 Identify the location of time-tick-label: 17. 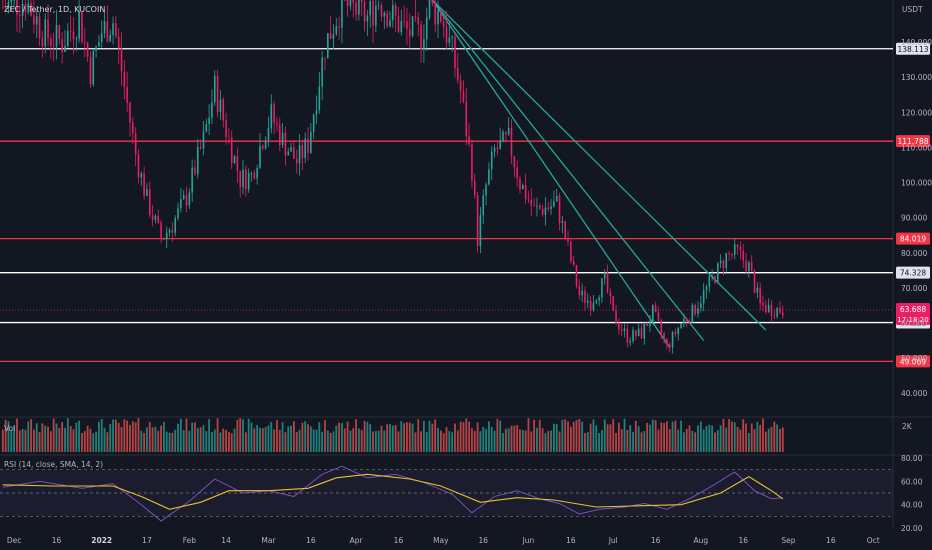
(147, 540).